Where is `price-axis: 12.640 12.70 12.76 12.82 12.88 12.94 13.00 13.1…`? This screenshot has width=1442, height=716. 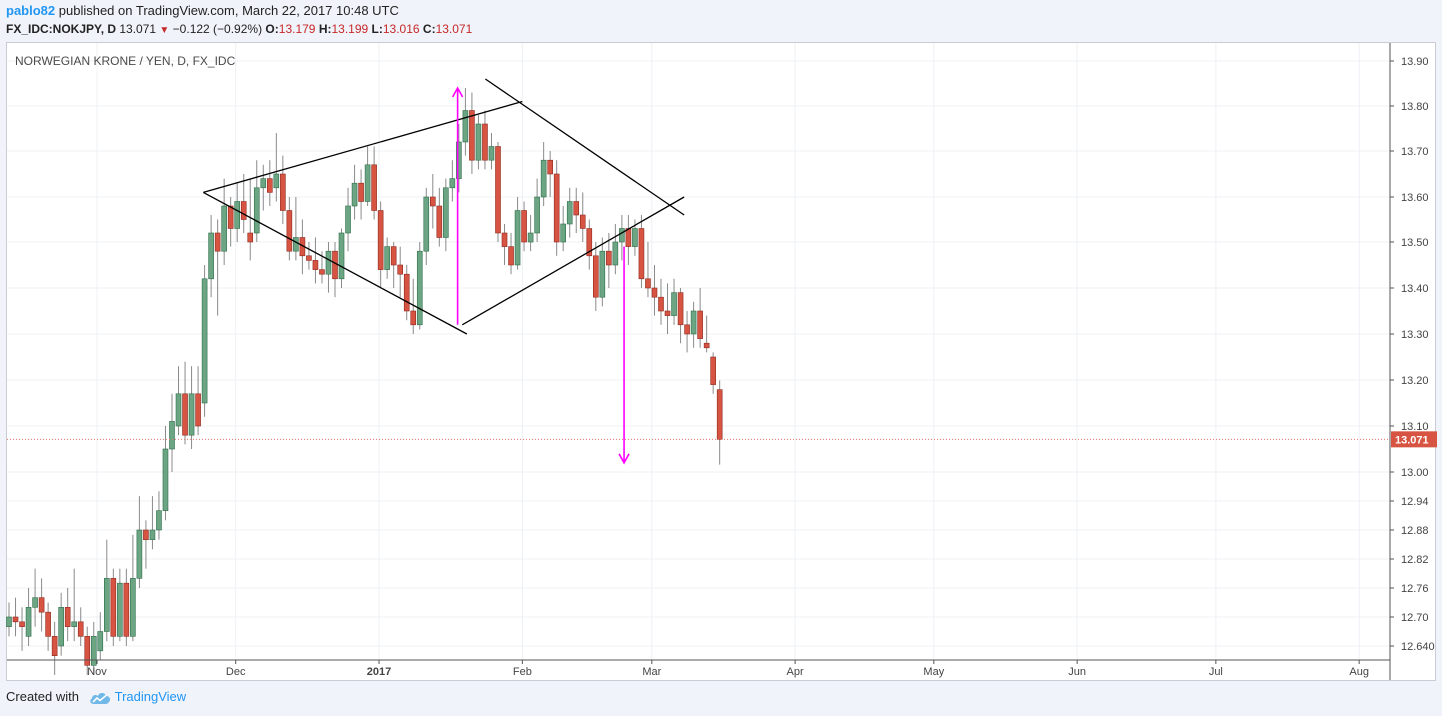 price-axis: 12.640 12.70 12.76 12.82 12.88 12.94 13.00 13.1… is located at coordinates (1412, 361).